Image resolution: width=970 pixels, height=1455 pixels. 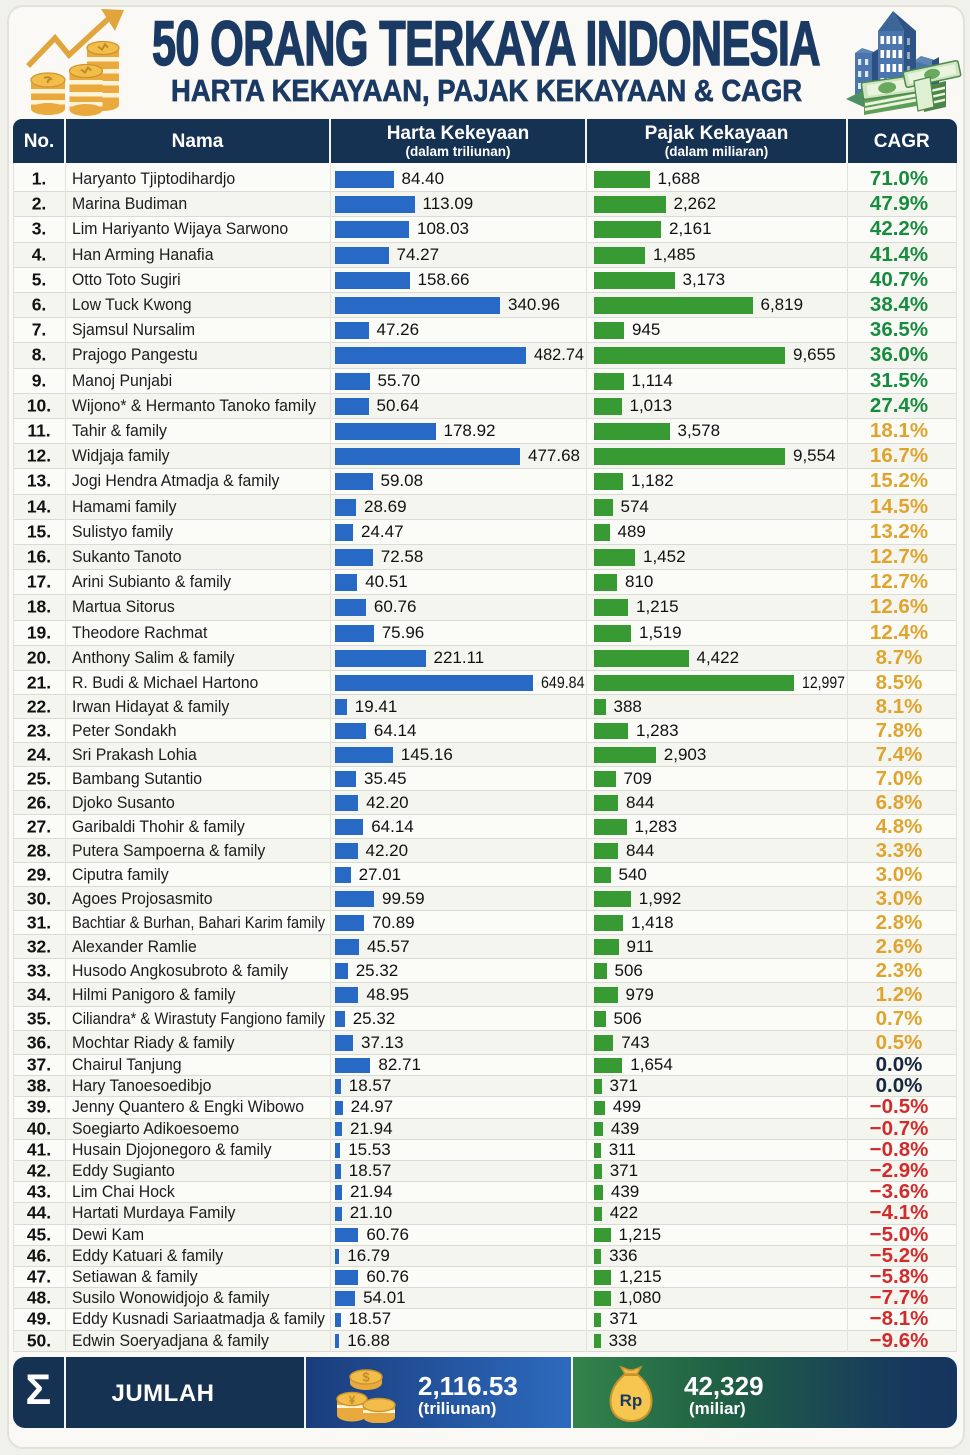 I want to click on svg-text: Rp, so click(x=631, y=1400).